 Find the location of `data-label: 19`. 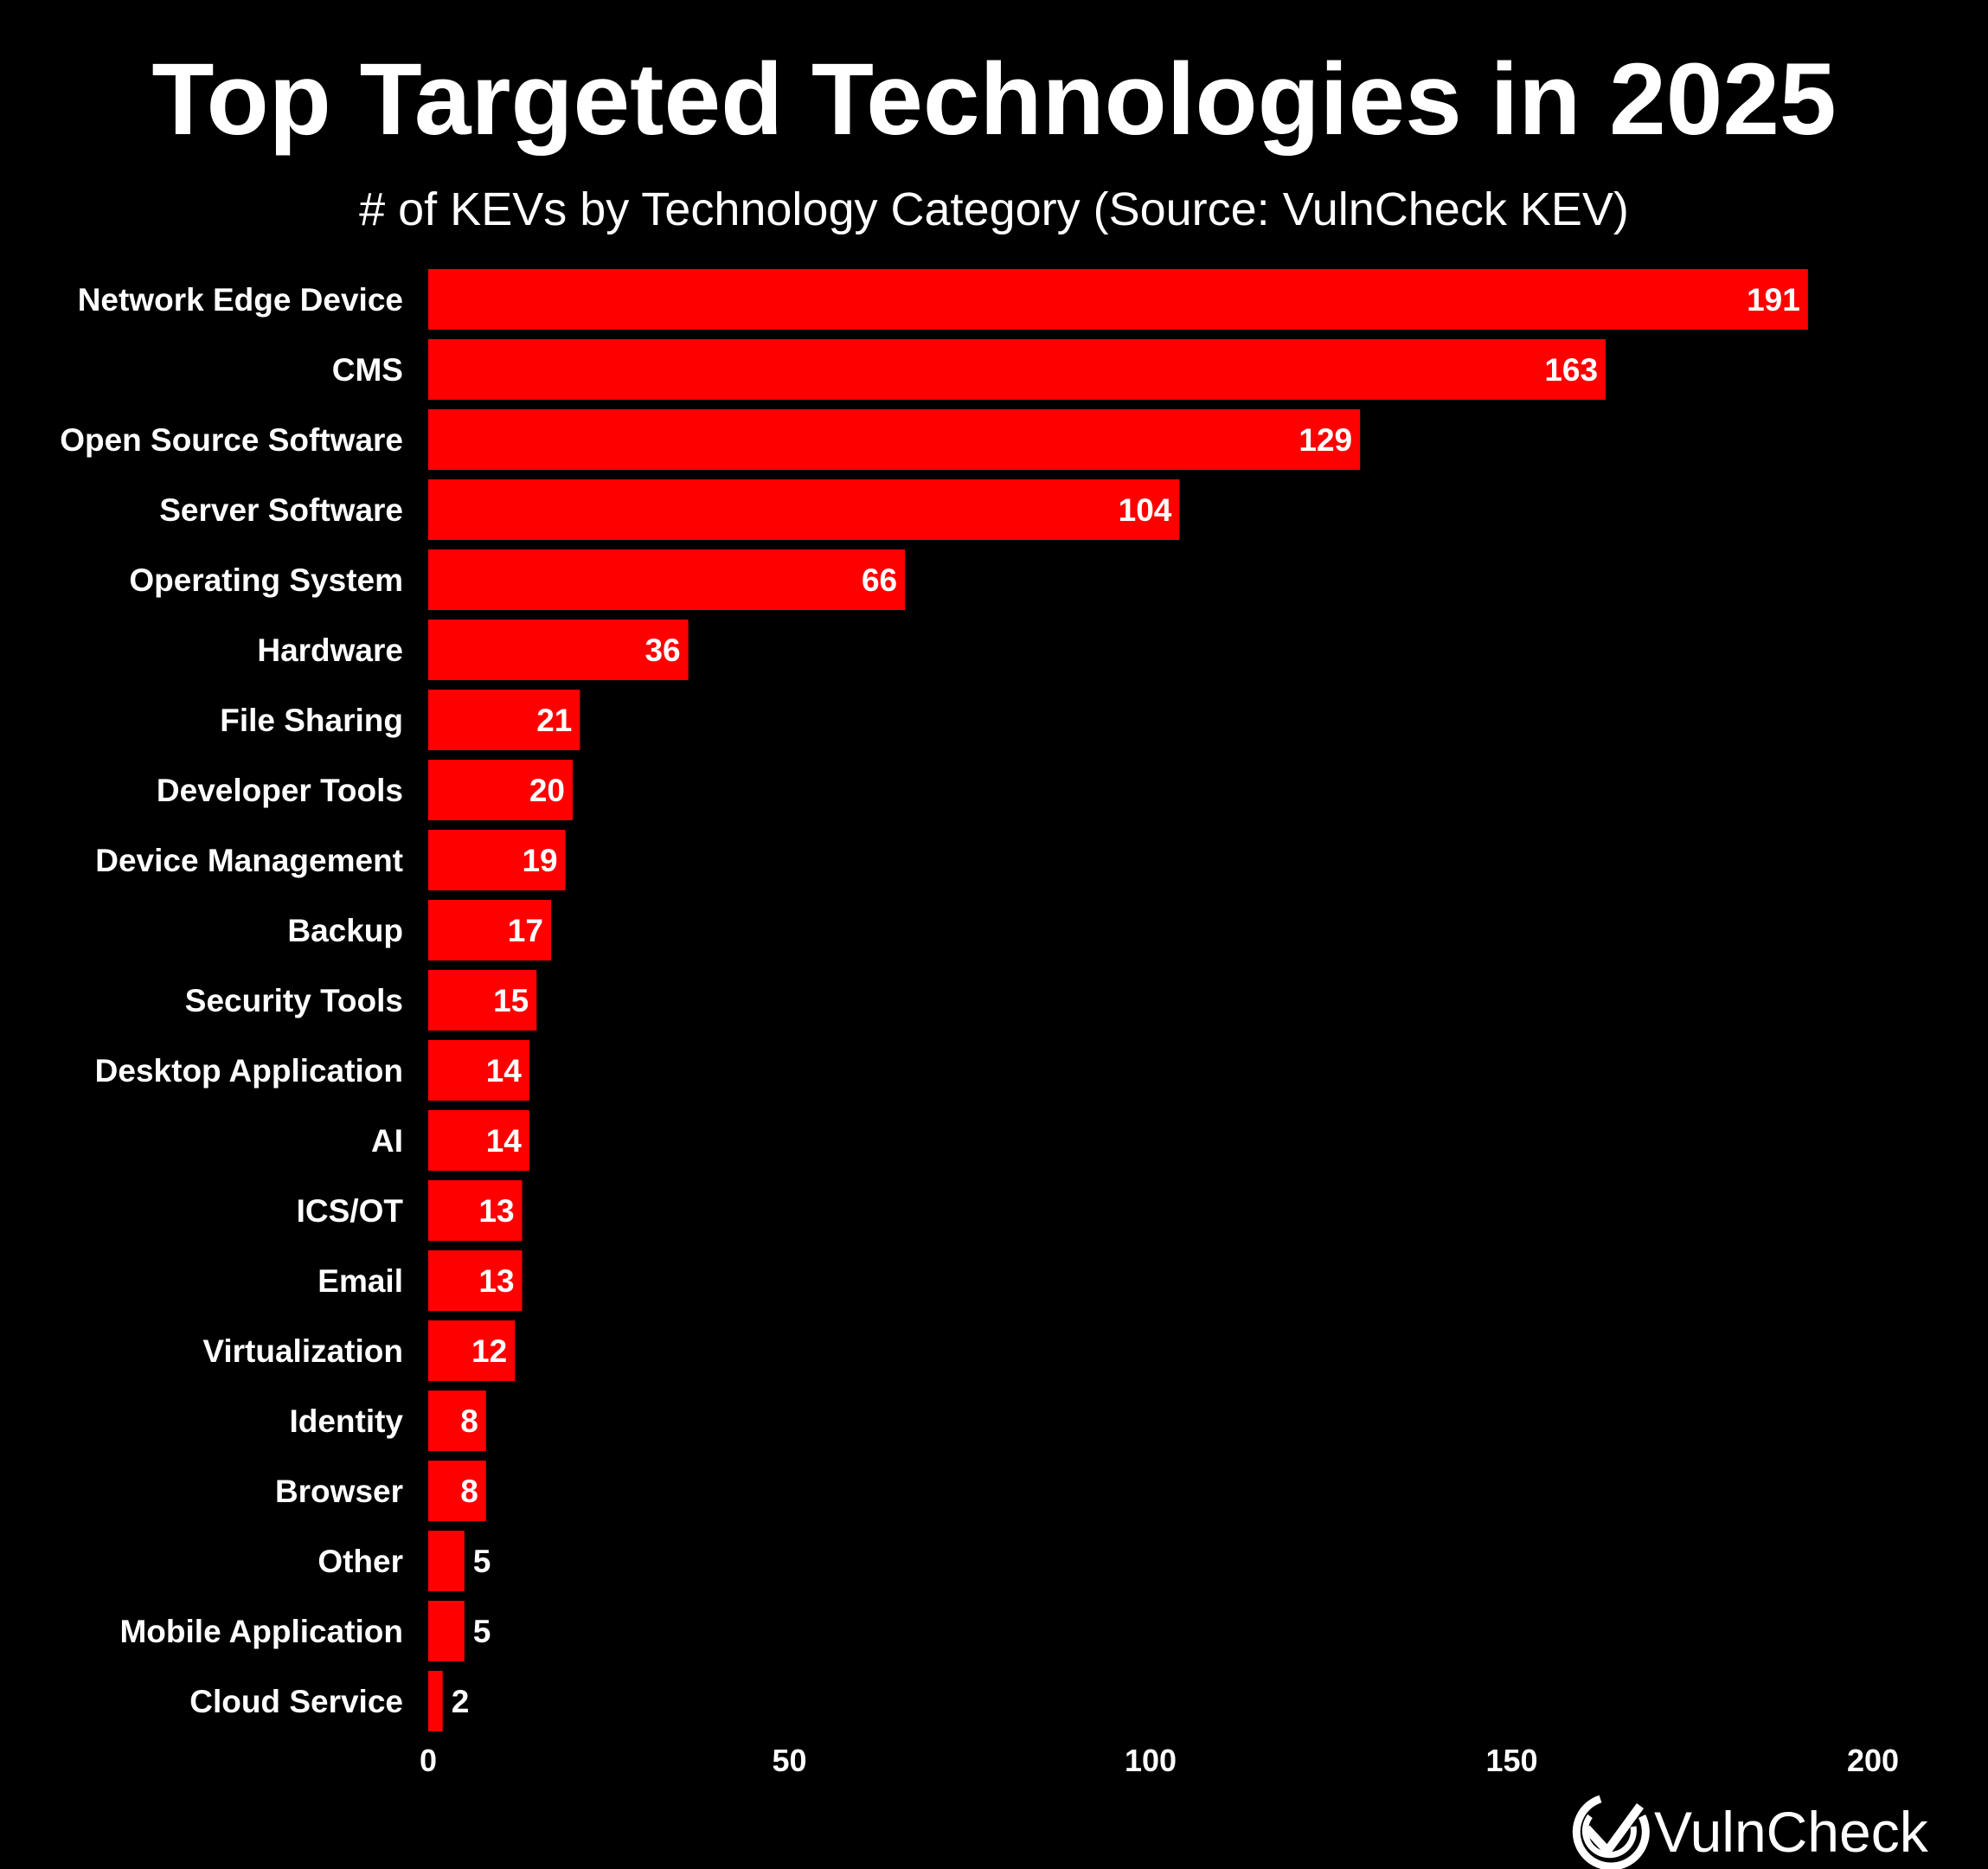

data-label: 19 is located at coordinates (539, 860).